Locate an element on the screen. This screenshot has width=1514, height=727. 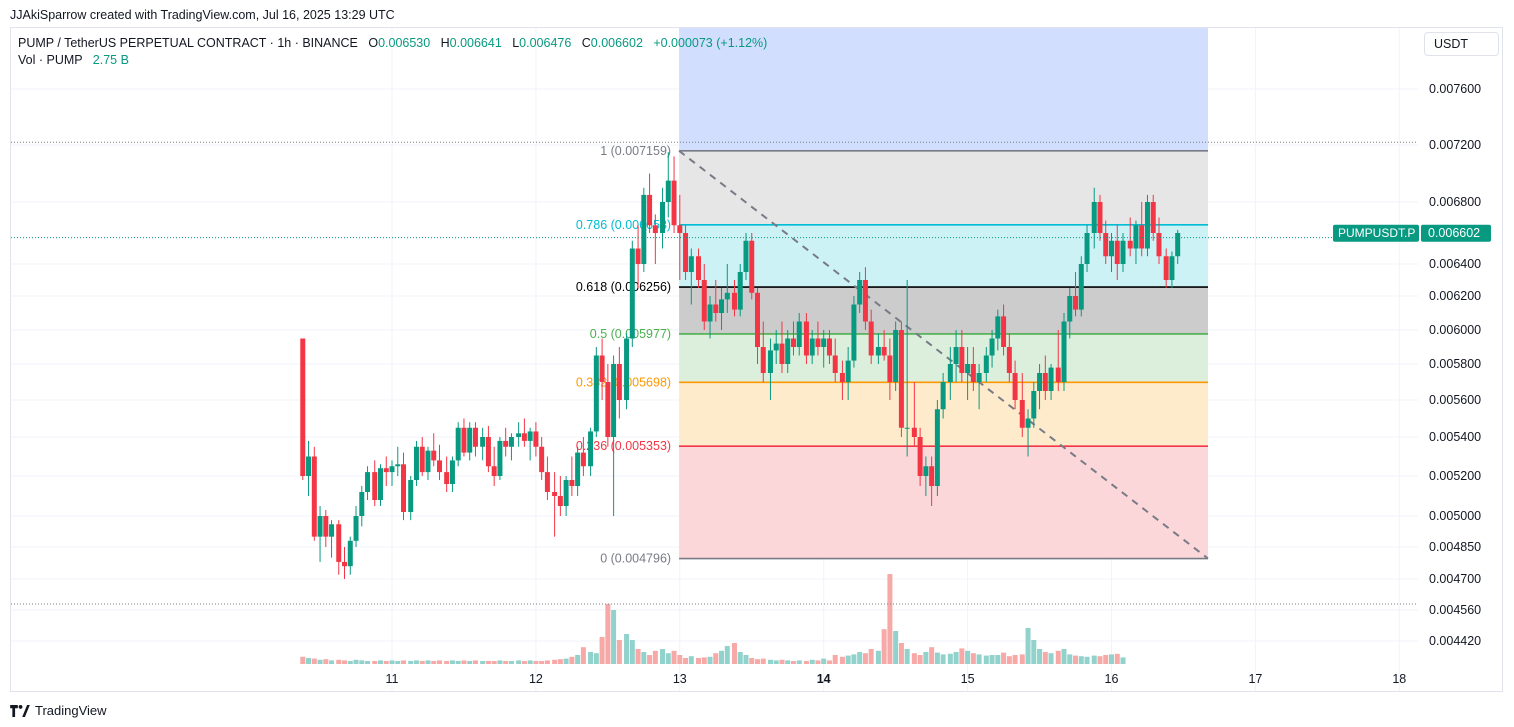
fib-level-label: 0.618 (0.006256) is located at coordinates (623, 287).